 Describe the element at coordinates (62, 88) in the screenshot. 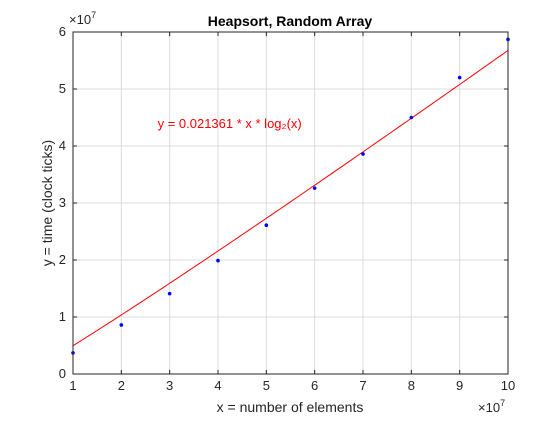

I see `y-tick-label: 5` at that location.